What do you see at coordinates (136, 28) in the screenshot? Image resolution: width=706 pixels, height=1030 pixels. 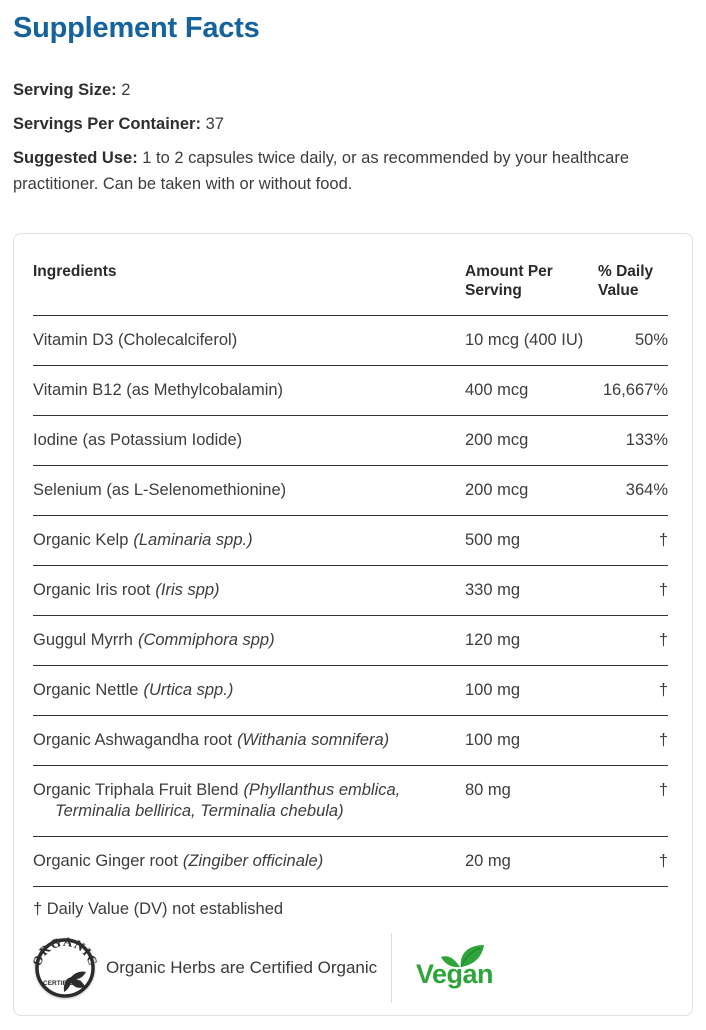 I see `page-title: Supplement Facts` at bounding box center [136, 28].